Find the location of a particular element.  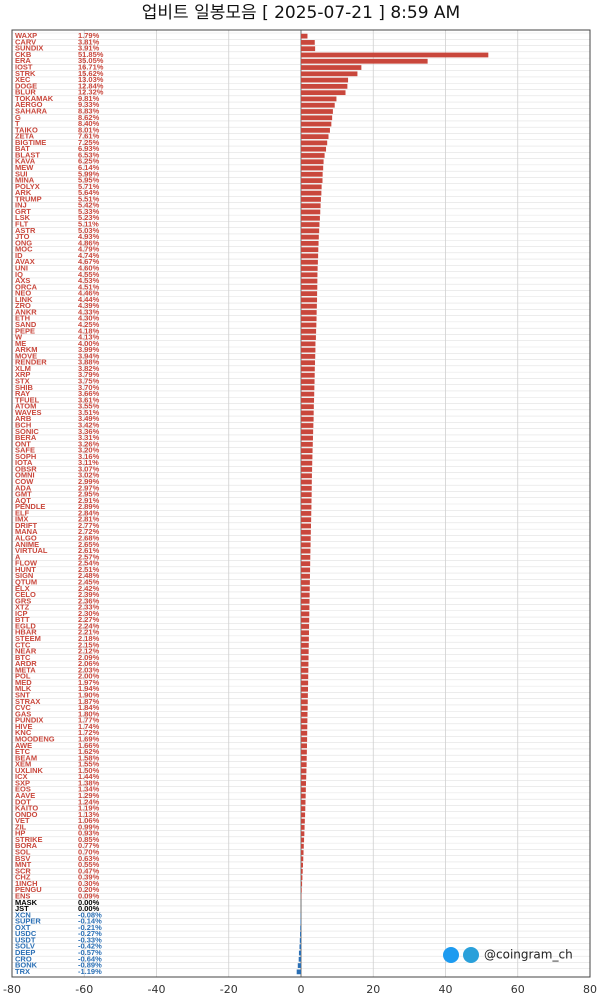

watermark: @coingram_ch is located at coordinates (528, 955).